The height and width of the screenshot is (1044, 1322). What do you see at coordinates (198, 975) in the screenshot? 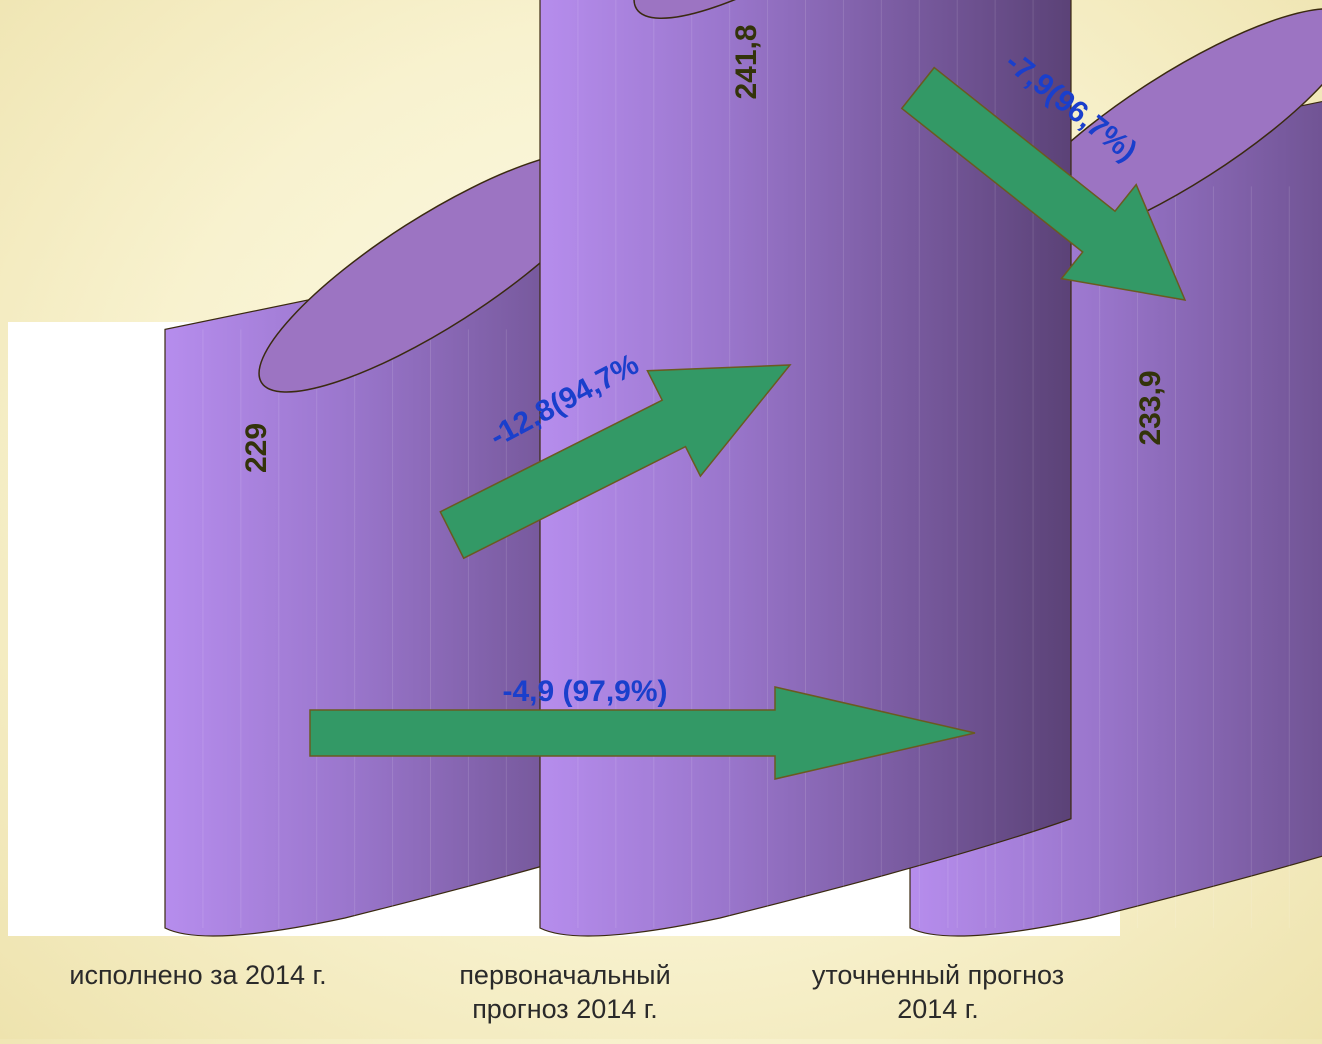
I see `category-label-0: исполнено за 2014 г.` at bounding box center [198, 975].